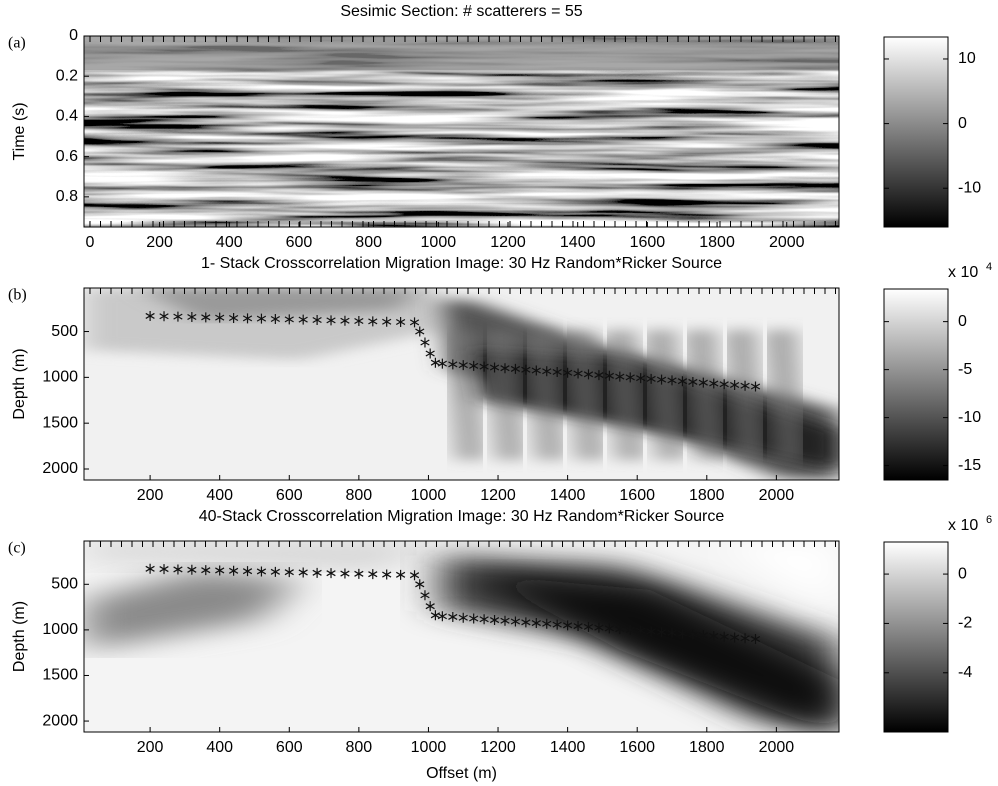  Describe the element at coordinates (289, 747) in the screenshot. I see `x-tick-label: 600` at that location.